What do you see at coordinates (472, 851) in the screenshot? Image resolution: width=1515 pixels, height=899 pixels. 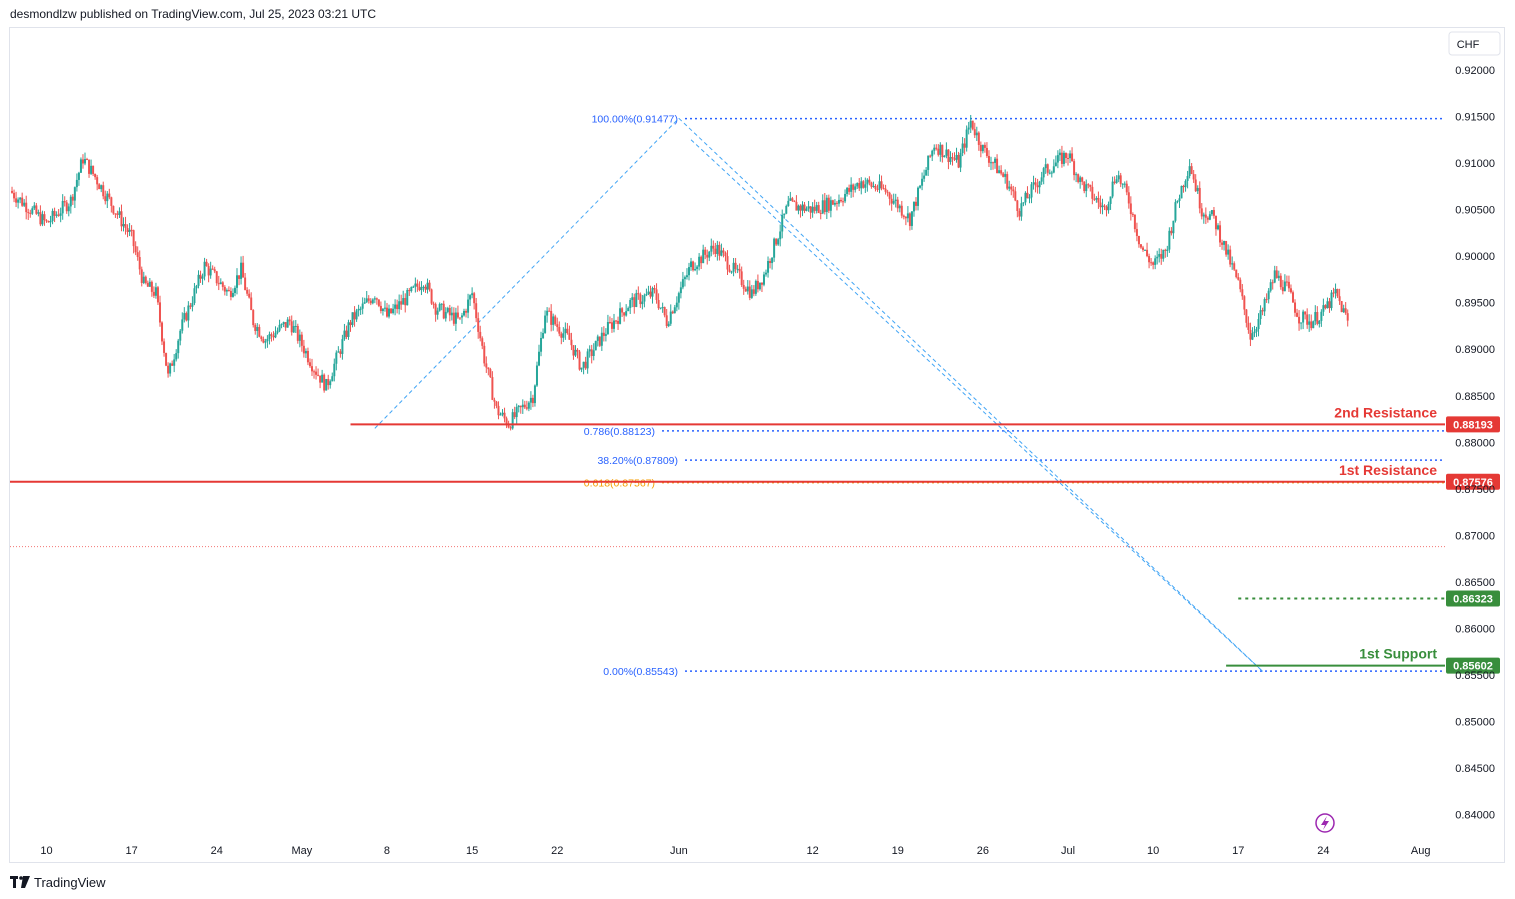 I see `x-tick-label: 15` at bounding box center [472, 851].